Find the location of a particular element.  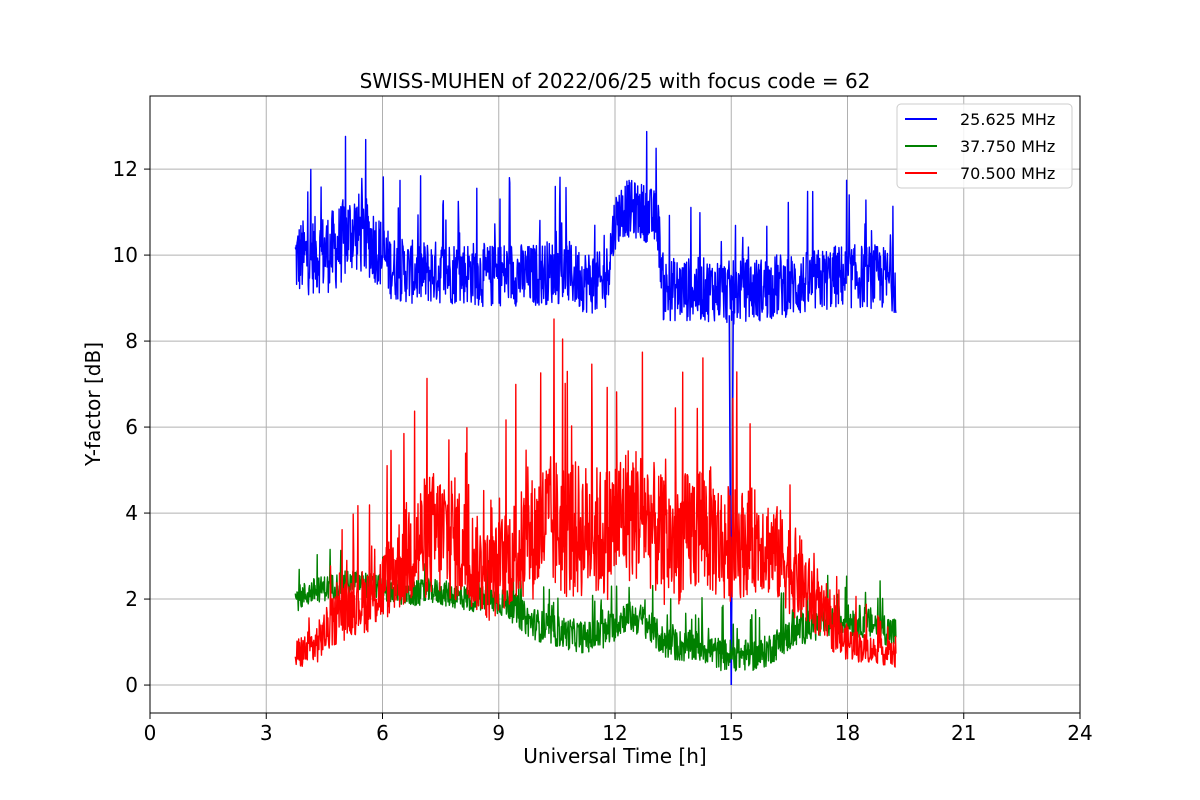

y-tick-label: 8 is located at coordinates (131, 341).